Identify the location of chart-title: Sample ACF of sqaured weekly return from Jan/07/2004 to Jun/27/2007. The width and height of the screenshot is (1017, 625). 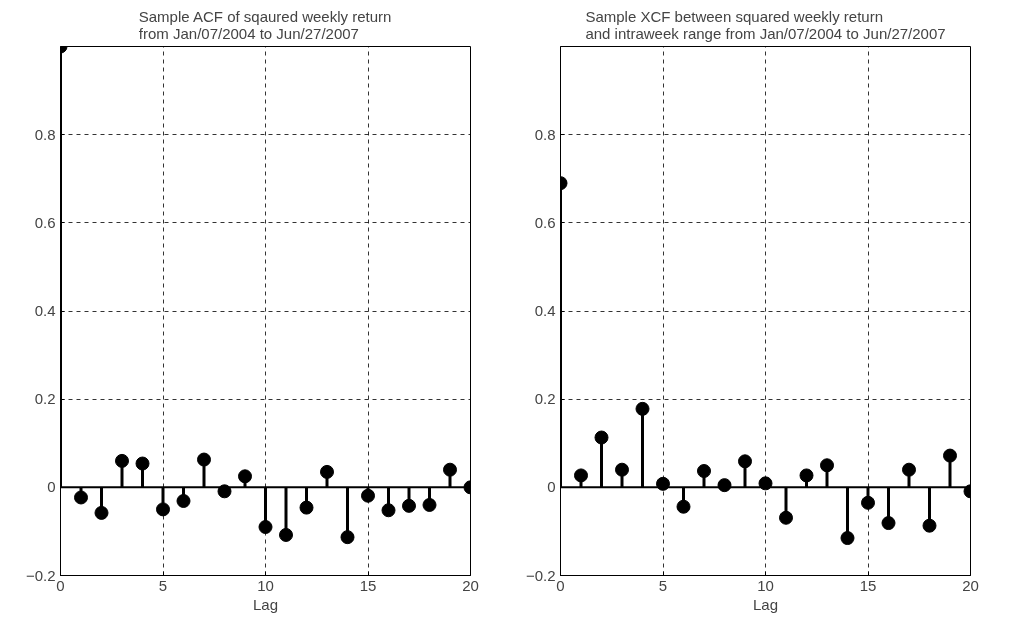
(265, 24).